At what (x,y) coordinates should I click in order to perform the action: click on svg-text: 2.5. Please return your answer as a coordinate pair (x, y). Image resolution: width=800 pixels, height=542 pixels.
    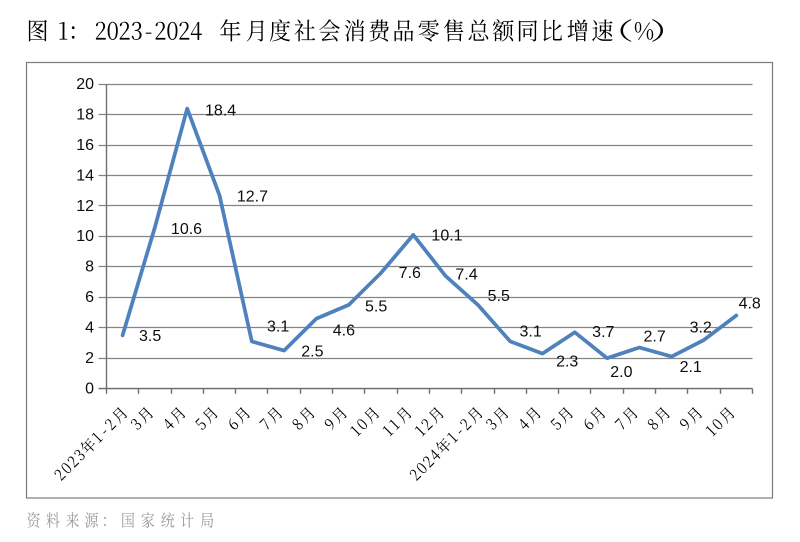
    Looking at the image, I should click on (312, 352).